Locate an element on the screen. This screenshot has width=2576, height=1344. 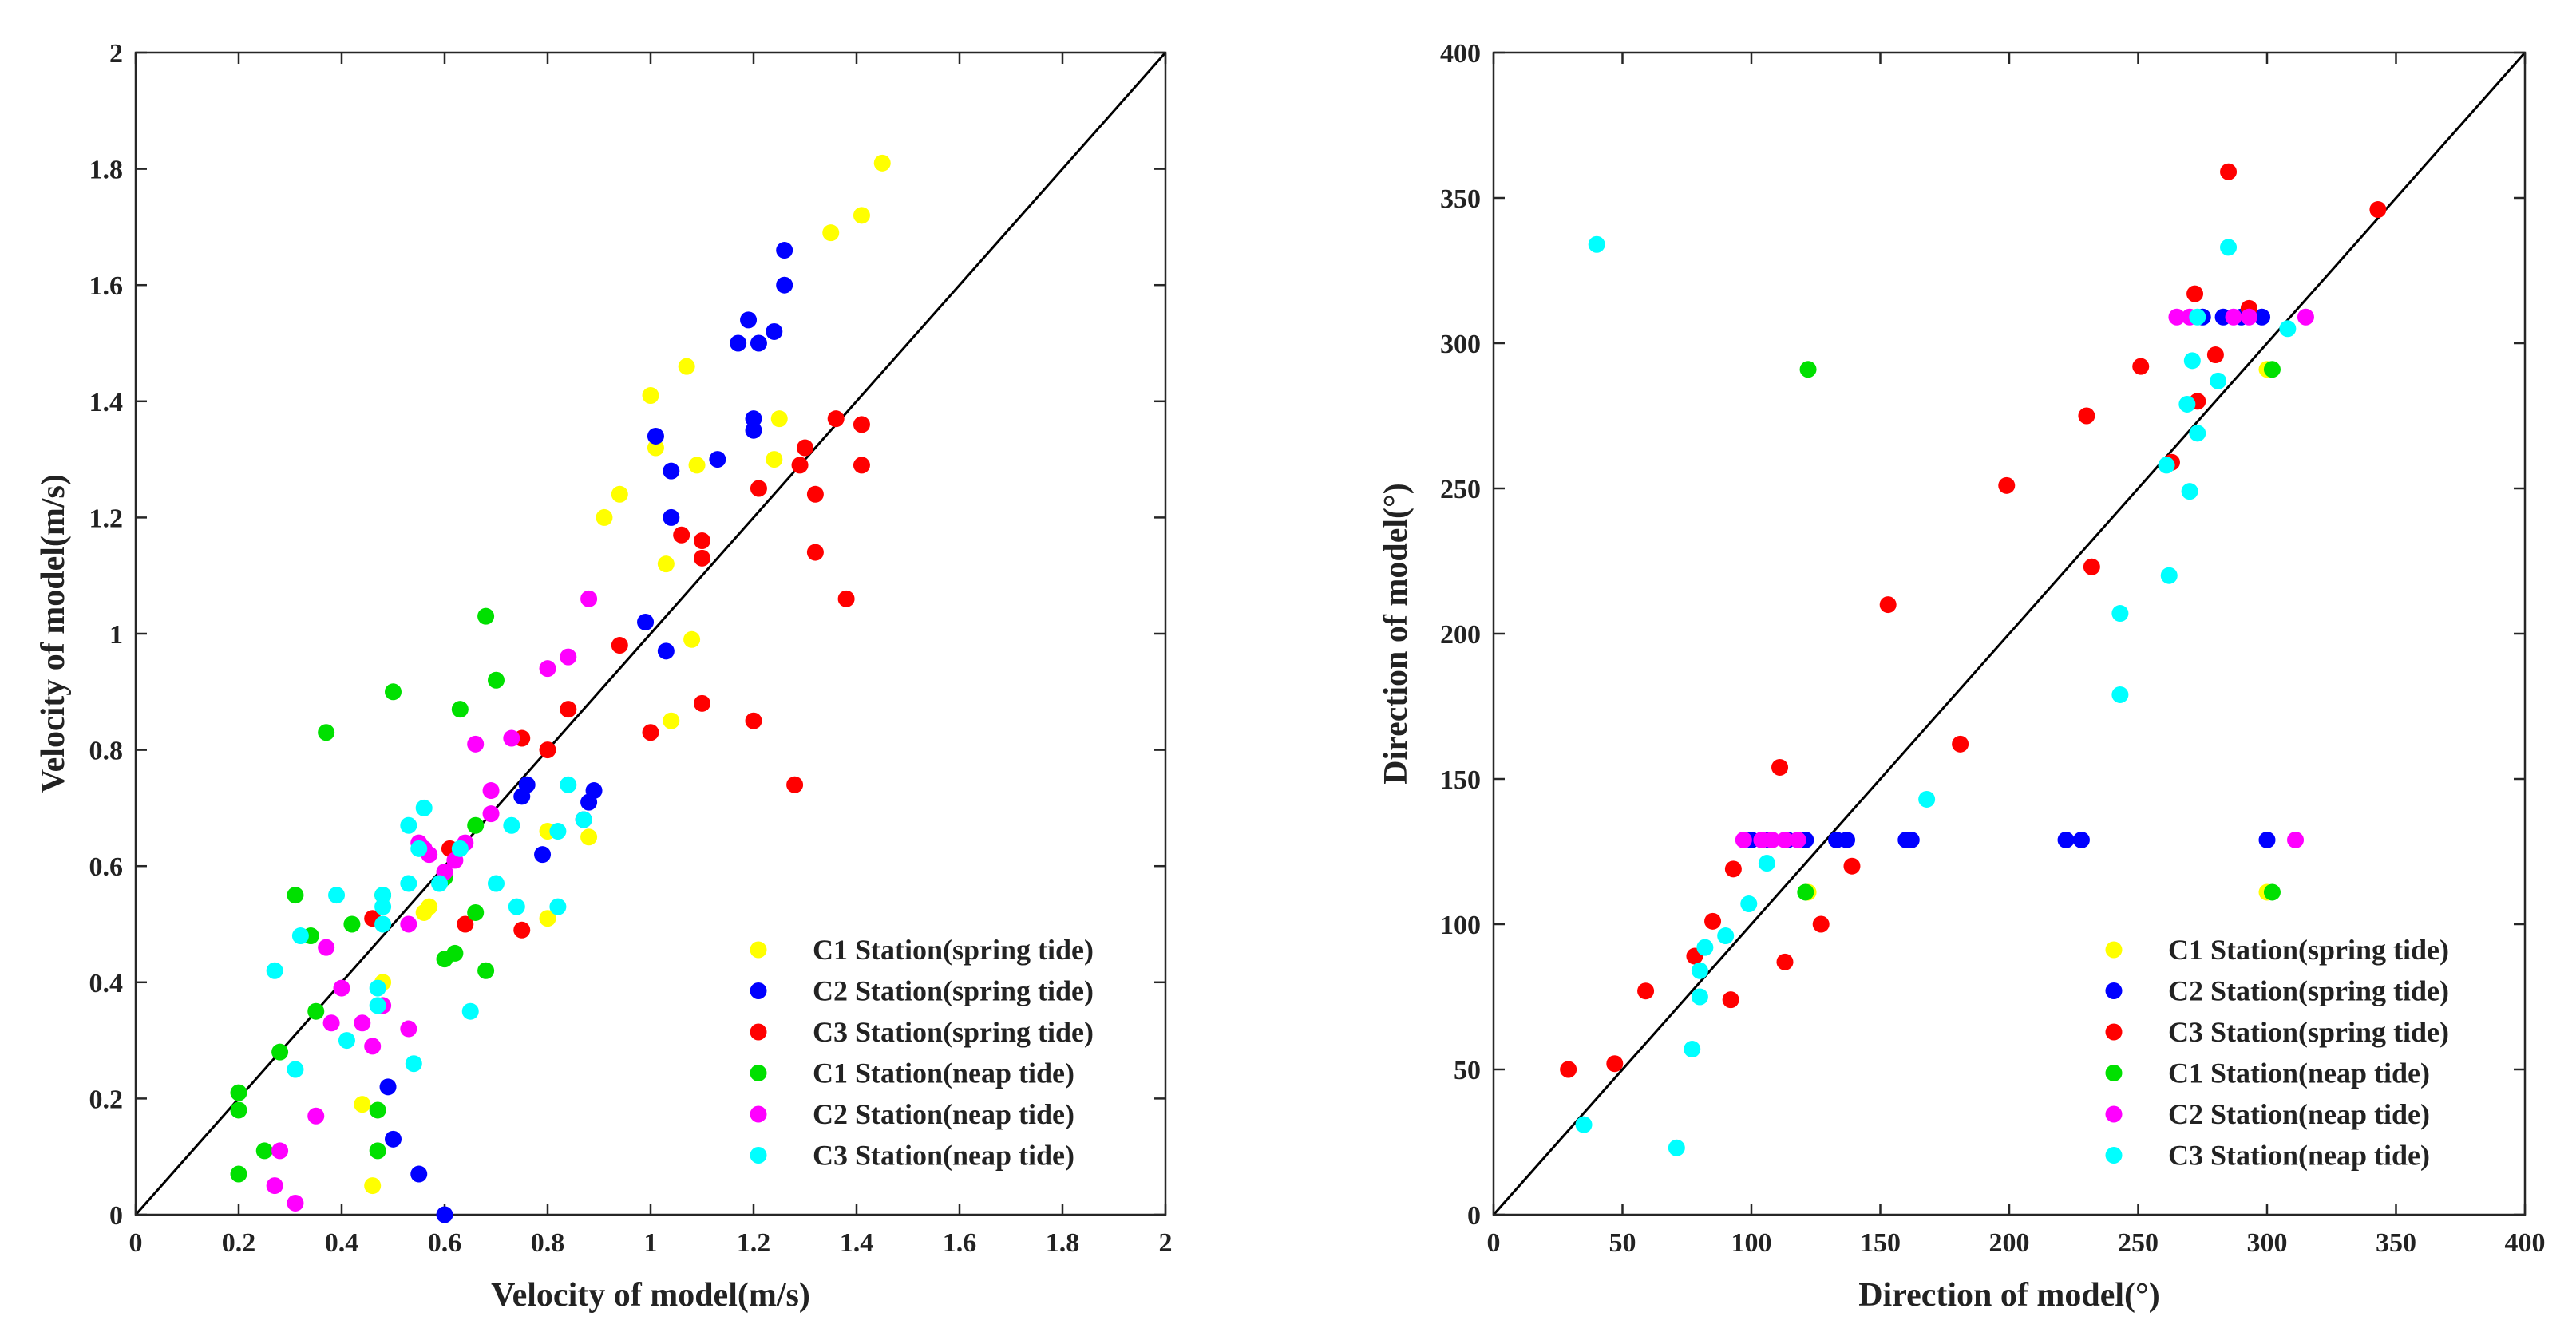
left-y-tick-label: 1.8 is located at coordinates (107, 170).